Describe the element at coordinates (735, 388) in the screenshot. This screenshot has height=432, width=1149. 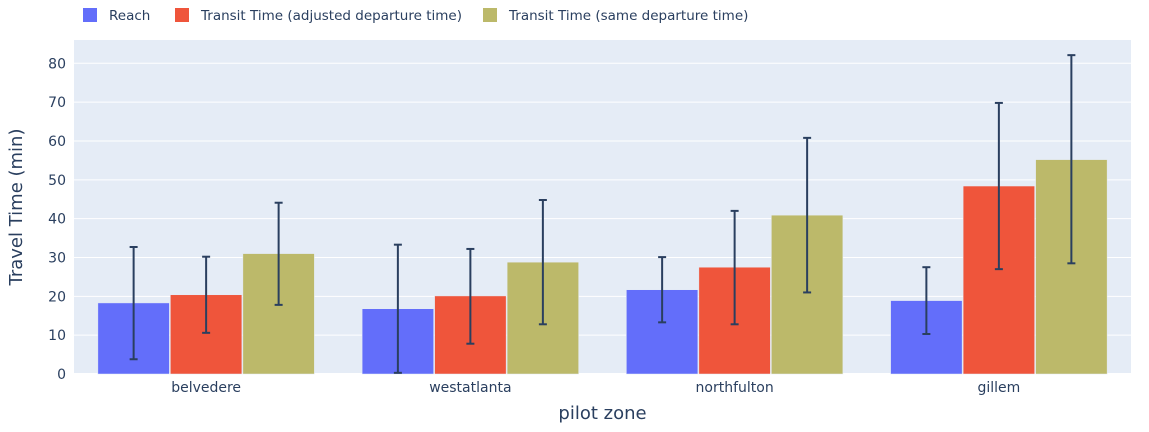
I see `x-tick-label: northfulton` at that location.